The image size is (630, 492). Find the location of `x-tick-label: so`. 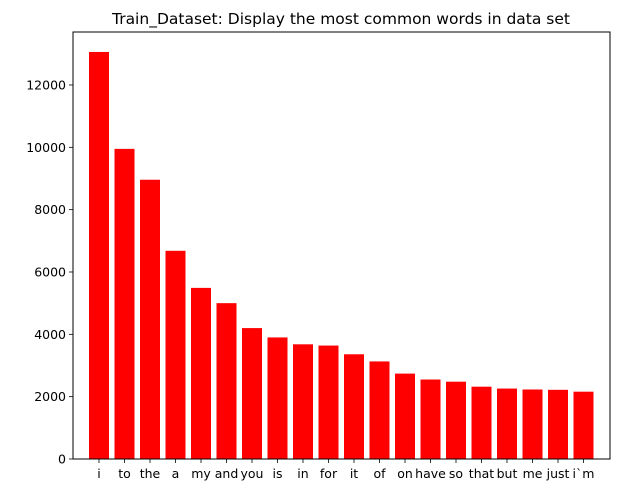

x-tick-label: so is located at coordinates (456, 473).